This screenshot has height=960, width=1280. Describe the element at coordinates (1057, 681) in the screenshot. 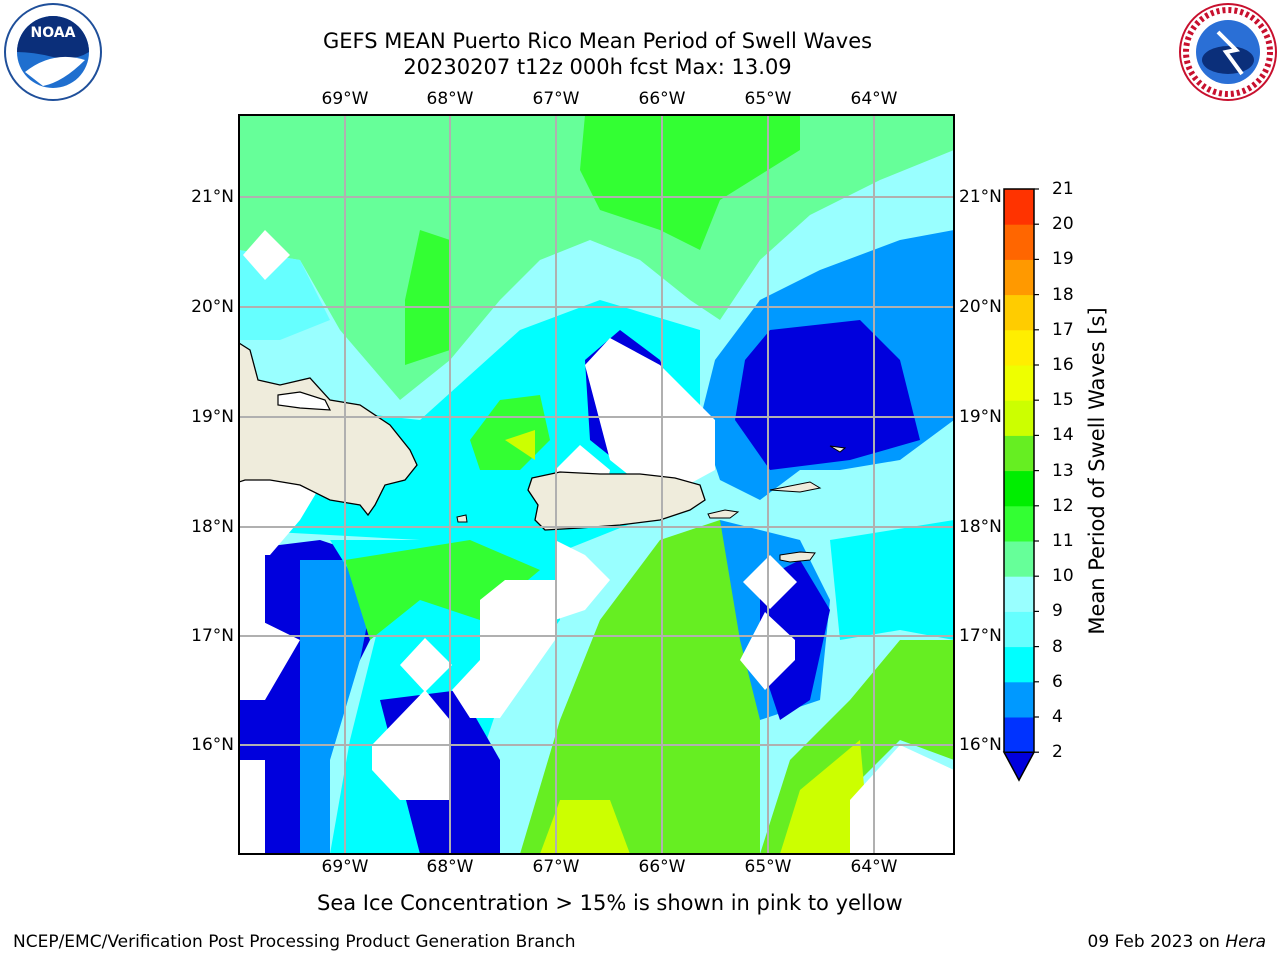

I see `colorbar-tick-label: 6` at that location.